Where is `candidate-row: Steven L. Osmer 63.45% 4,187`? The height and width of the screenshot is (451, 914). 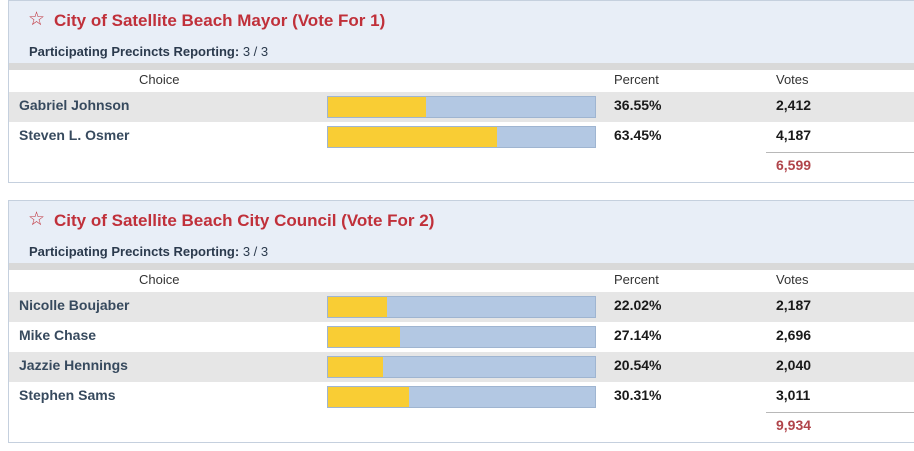 candidate-row: Steven L. Osmer 63.45% 4,187 is located at coordinates (461, 137).